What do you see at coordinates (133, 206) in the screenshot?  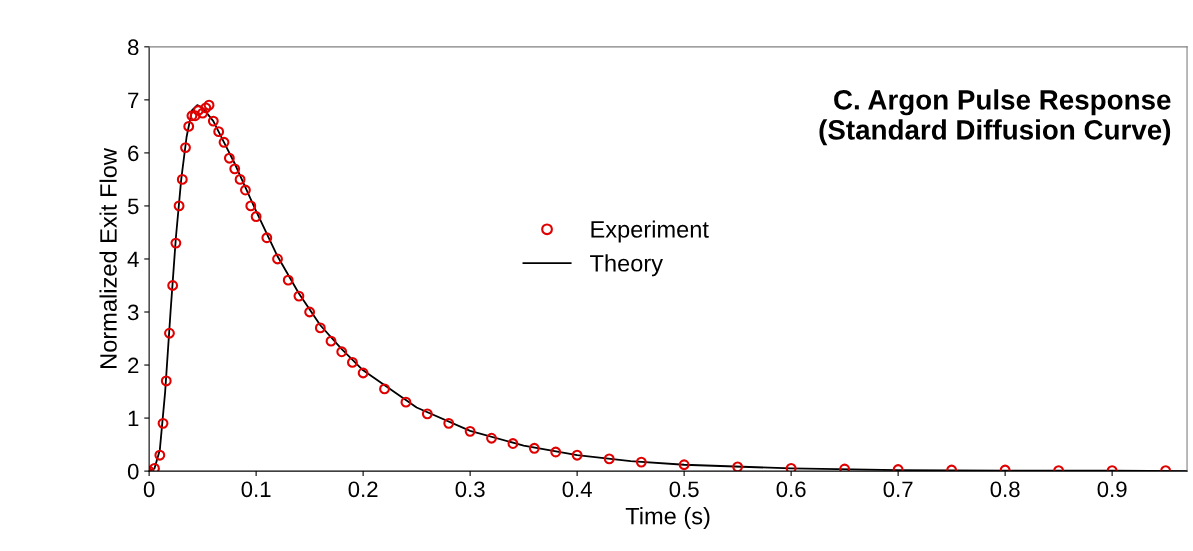 I see `y-tick-label: 5` at bounding box center [133, 206].